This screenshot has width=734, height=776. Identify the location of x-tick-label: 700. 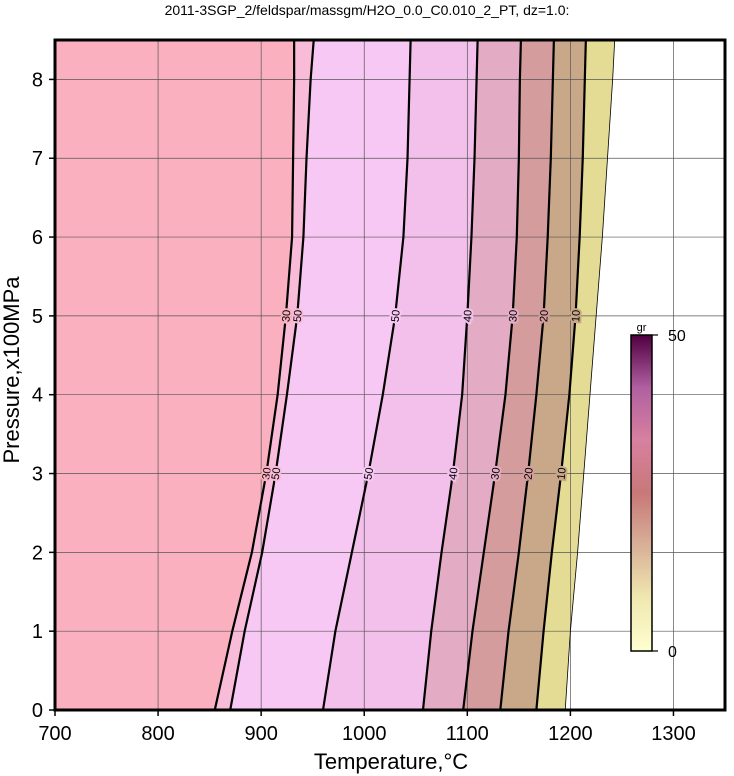
(54, 734).